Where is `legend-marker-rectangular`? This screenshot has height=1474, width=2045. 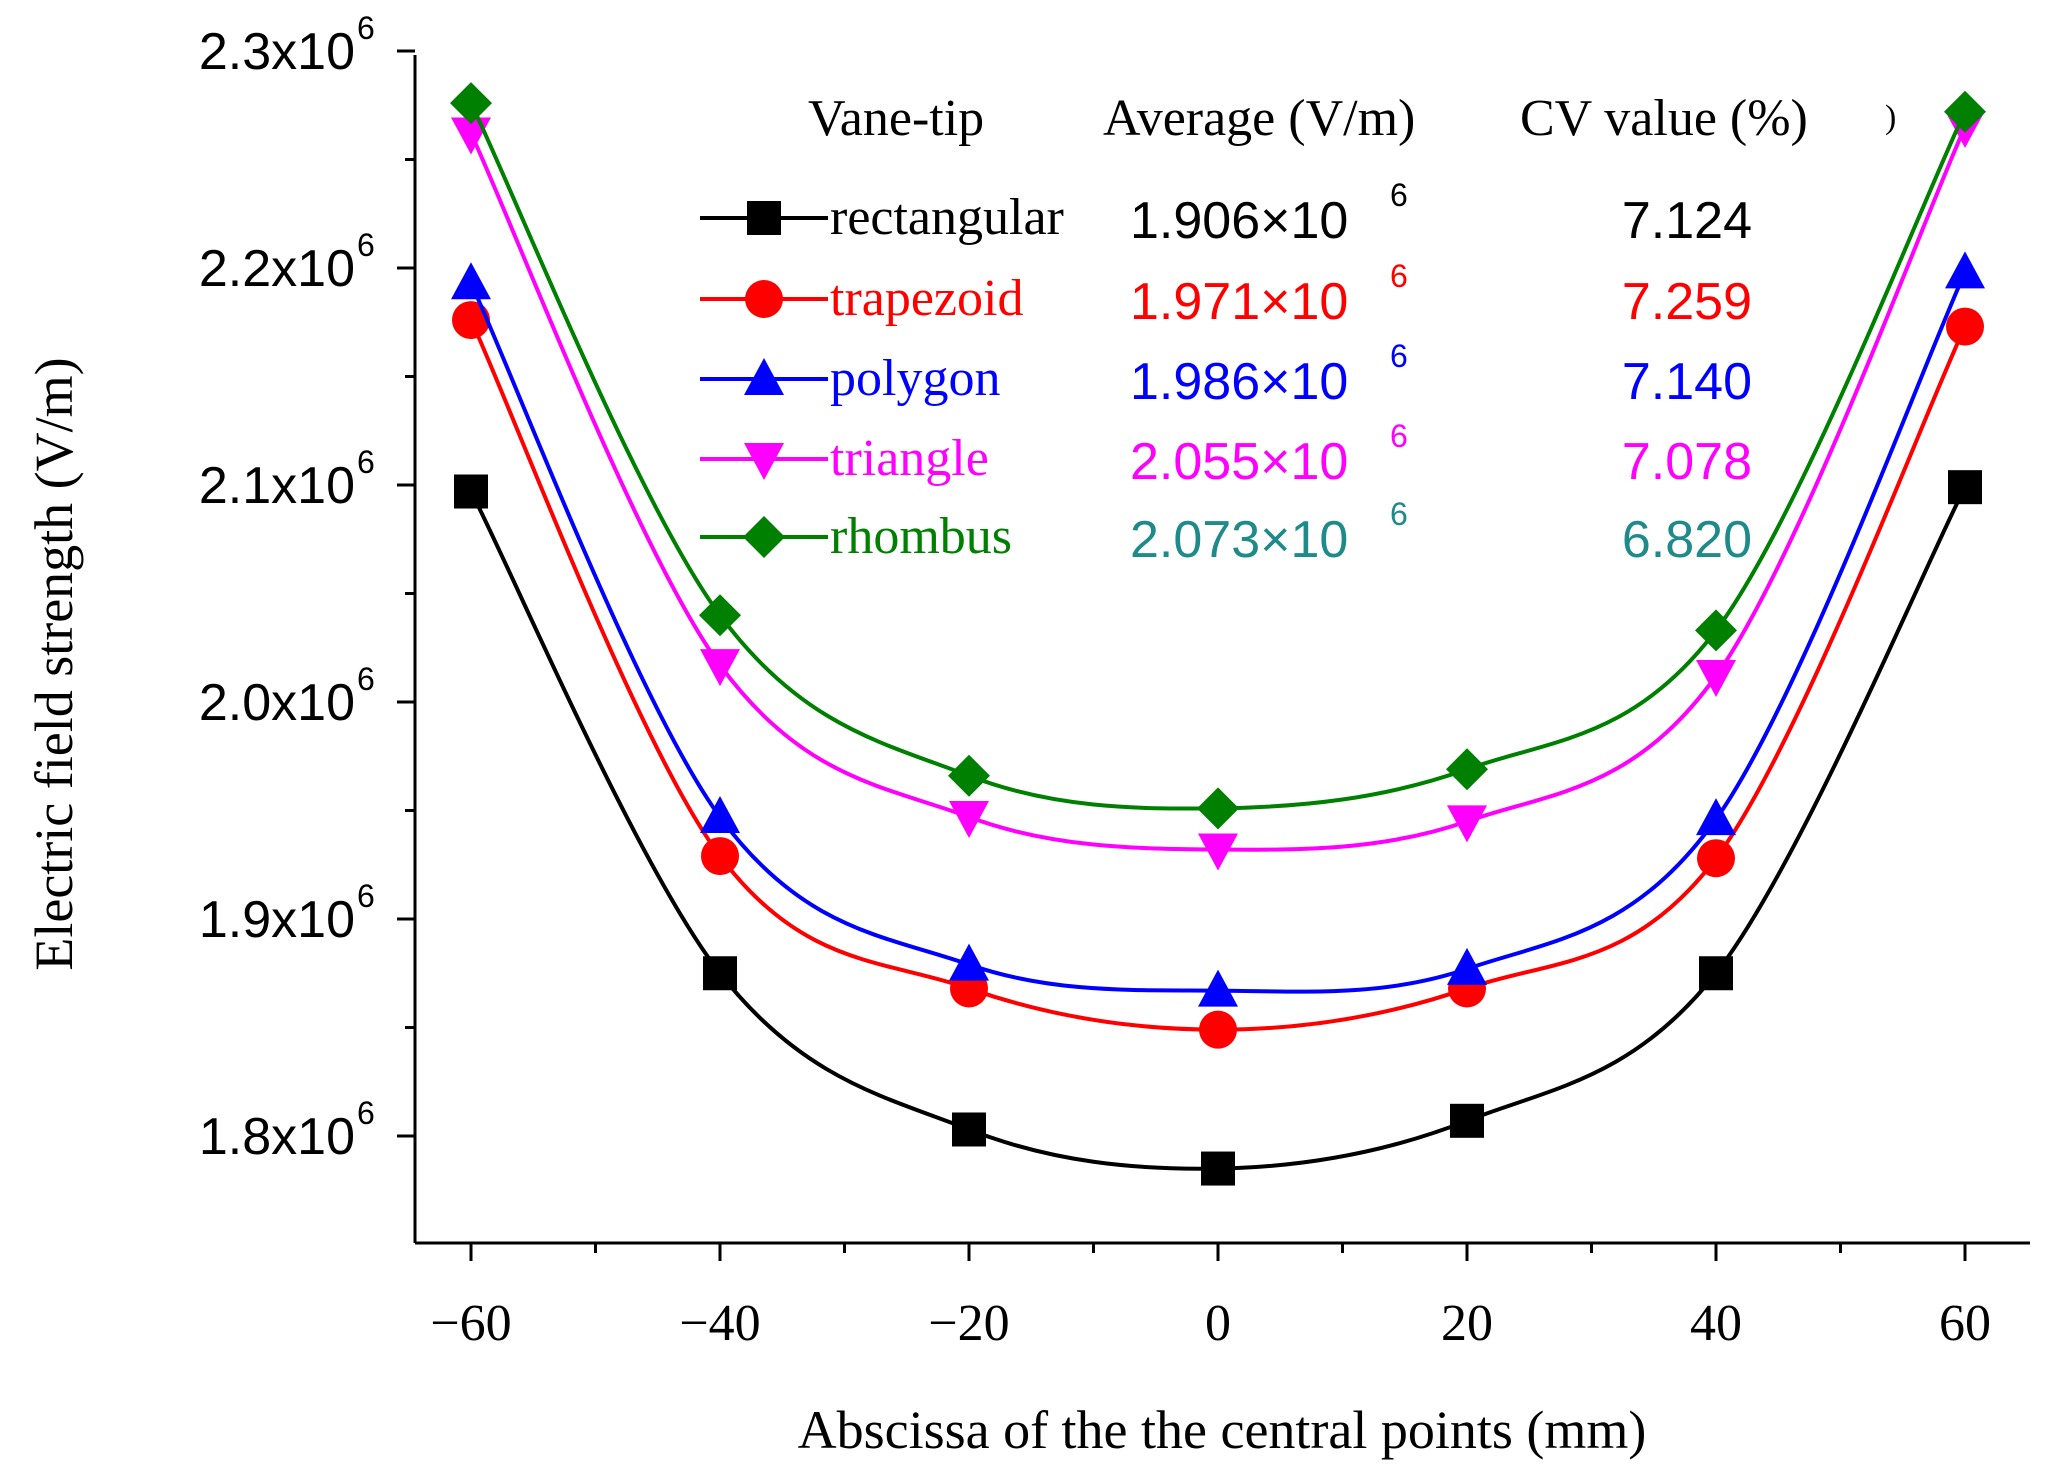
legend-marker-rectangular is located at coordinates (764, 218).